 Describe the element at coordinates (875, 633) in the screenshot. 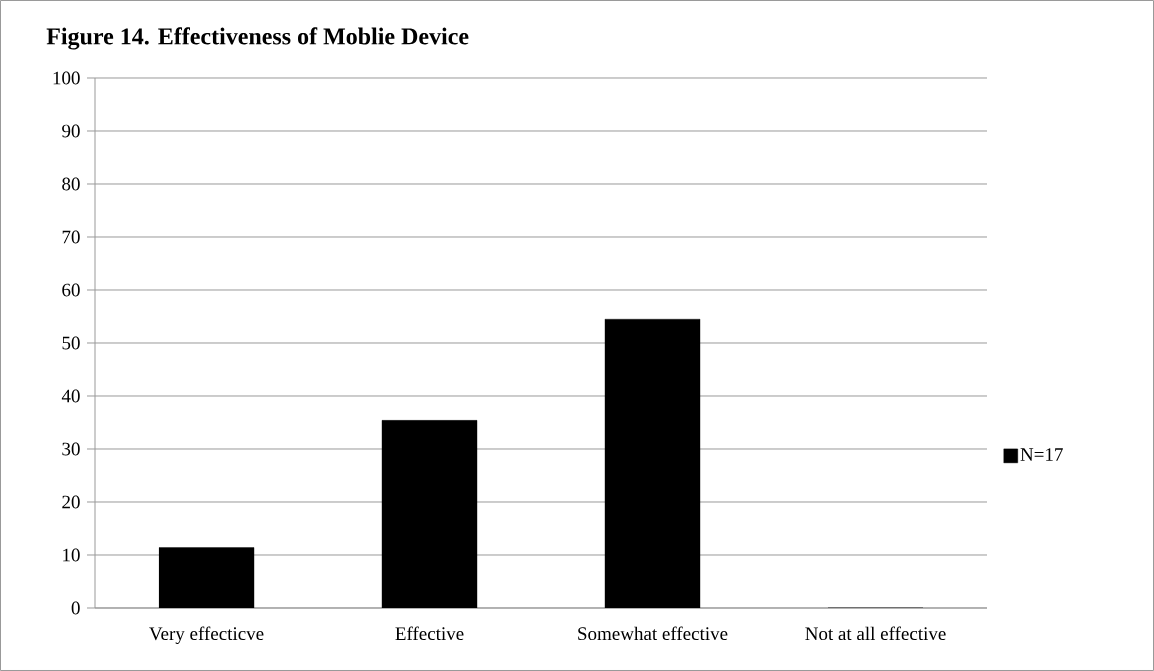

I see `x-tick-label: Not at all effective` at that location.